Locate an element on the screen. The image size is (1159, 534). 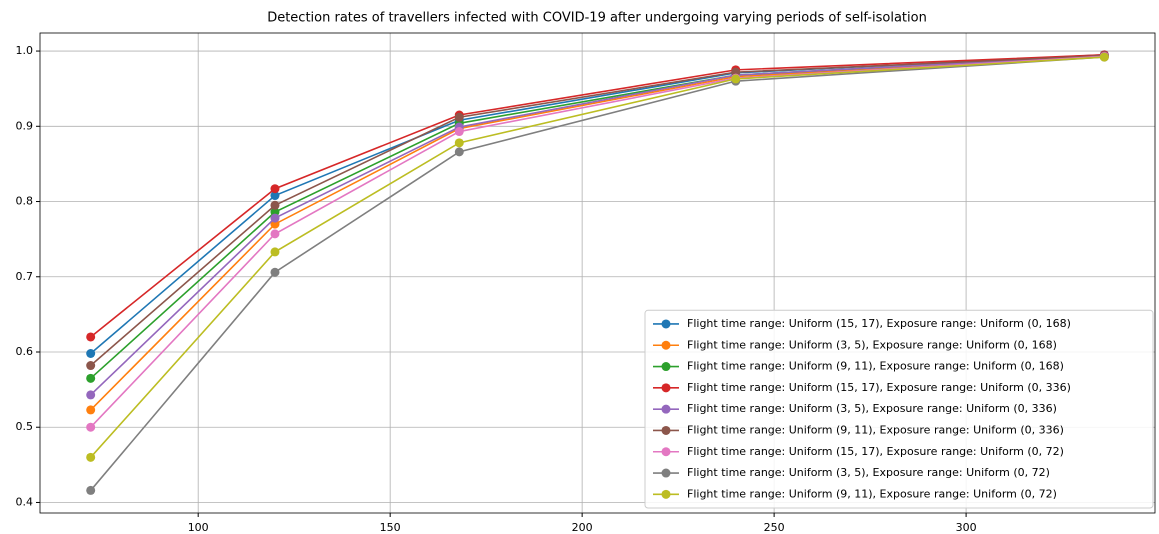
x-tick-label: 100 is located at coordinates (198, 527).